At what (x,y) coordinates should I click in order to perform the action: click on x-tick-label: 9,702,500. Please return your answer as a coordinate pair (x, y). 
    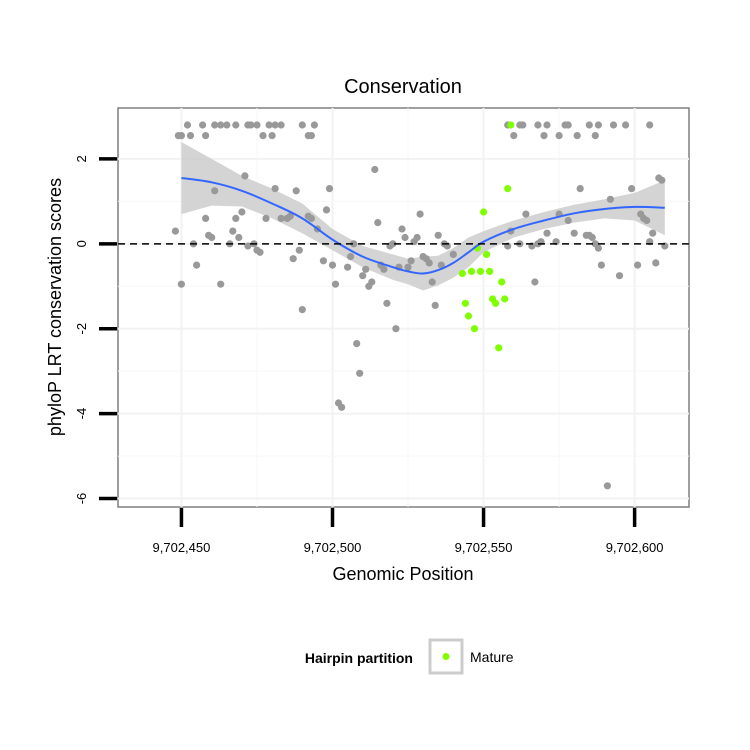
    Looking at the image, I should click on (333, 547).